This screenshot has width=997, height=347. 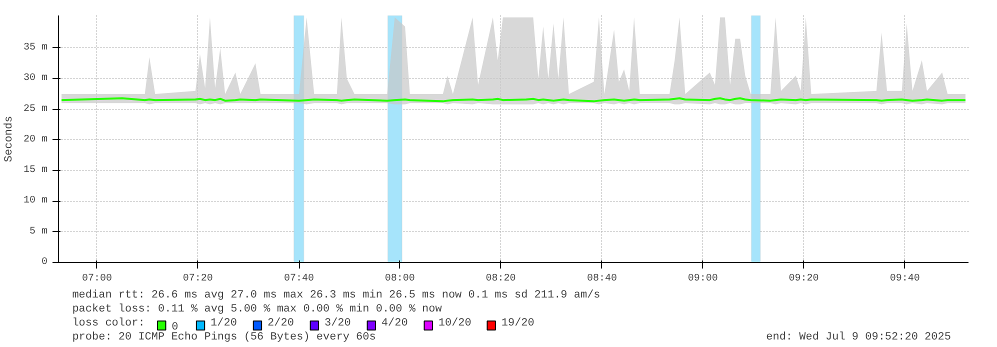 I want to click on x-tick-label: 08:40, so click(x=601, y=279).